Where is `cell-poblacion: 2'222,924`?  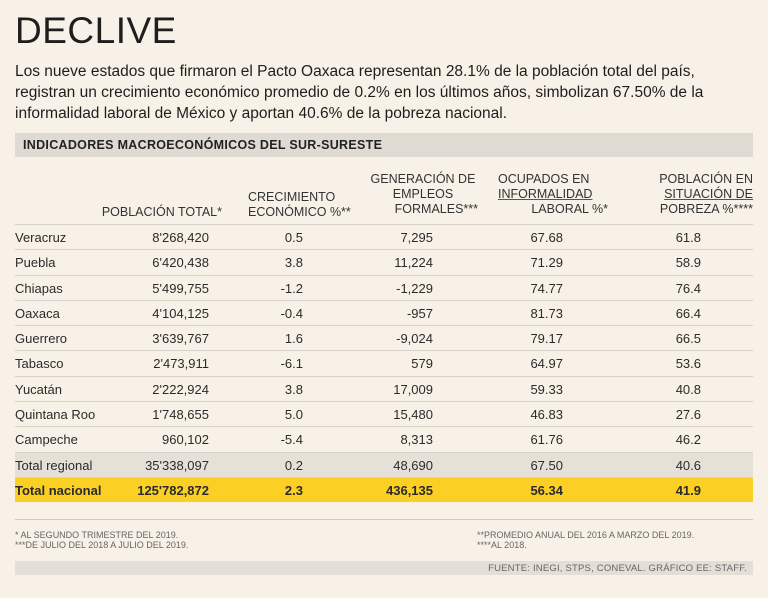
cell-poblacion: 2'222,924 is located at coordinates (180, 389).